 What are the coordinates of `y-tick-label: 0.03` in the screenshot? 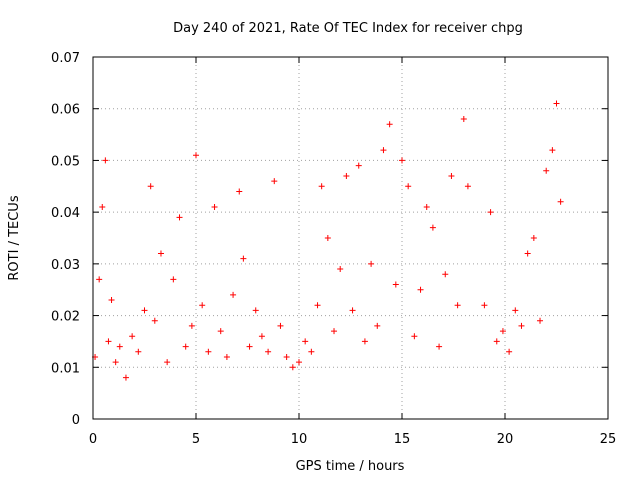 It's located at (65, 265).